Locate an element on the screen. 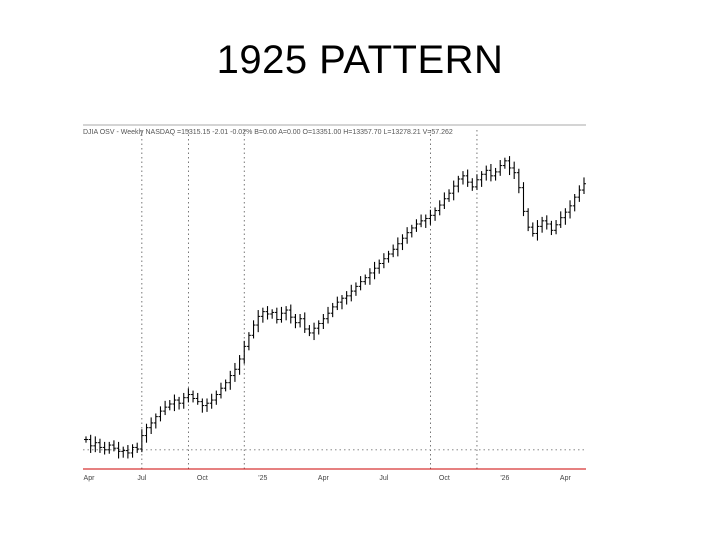  x-tick-label: '25 is located at coordinates (262, 478).